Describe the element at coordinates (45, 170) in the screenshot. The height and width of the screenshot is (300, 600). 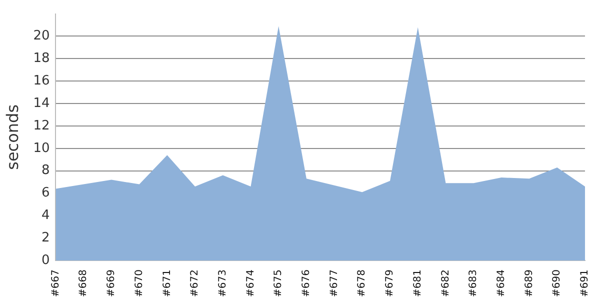
I see `y-tick-label: 8` at that location.